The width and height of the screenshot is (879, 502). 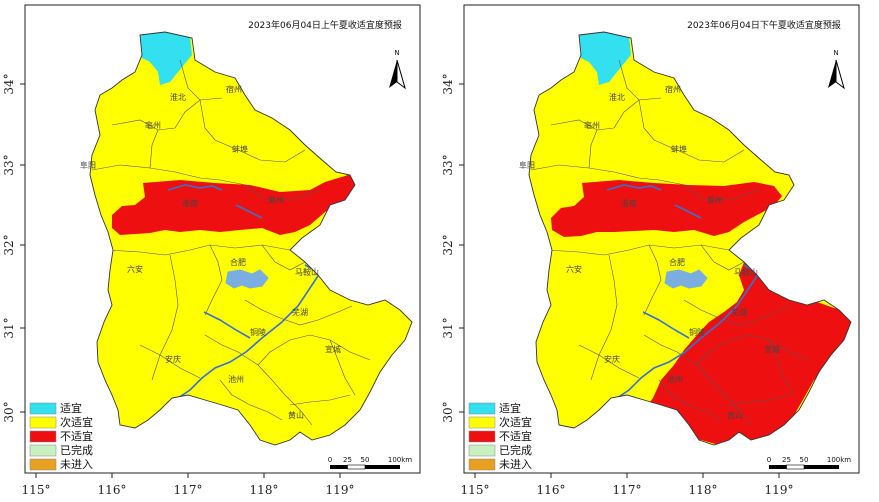 What do you see at coordinates (238, 262) in the screenshot?
I see `city-label: 合肥` at bounding box center [238, 262].